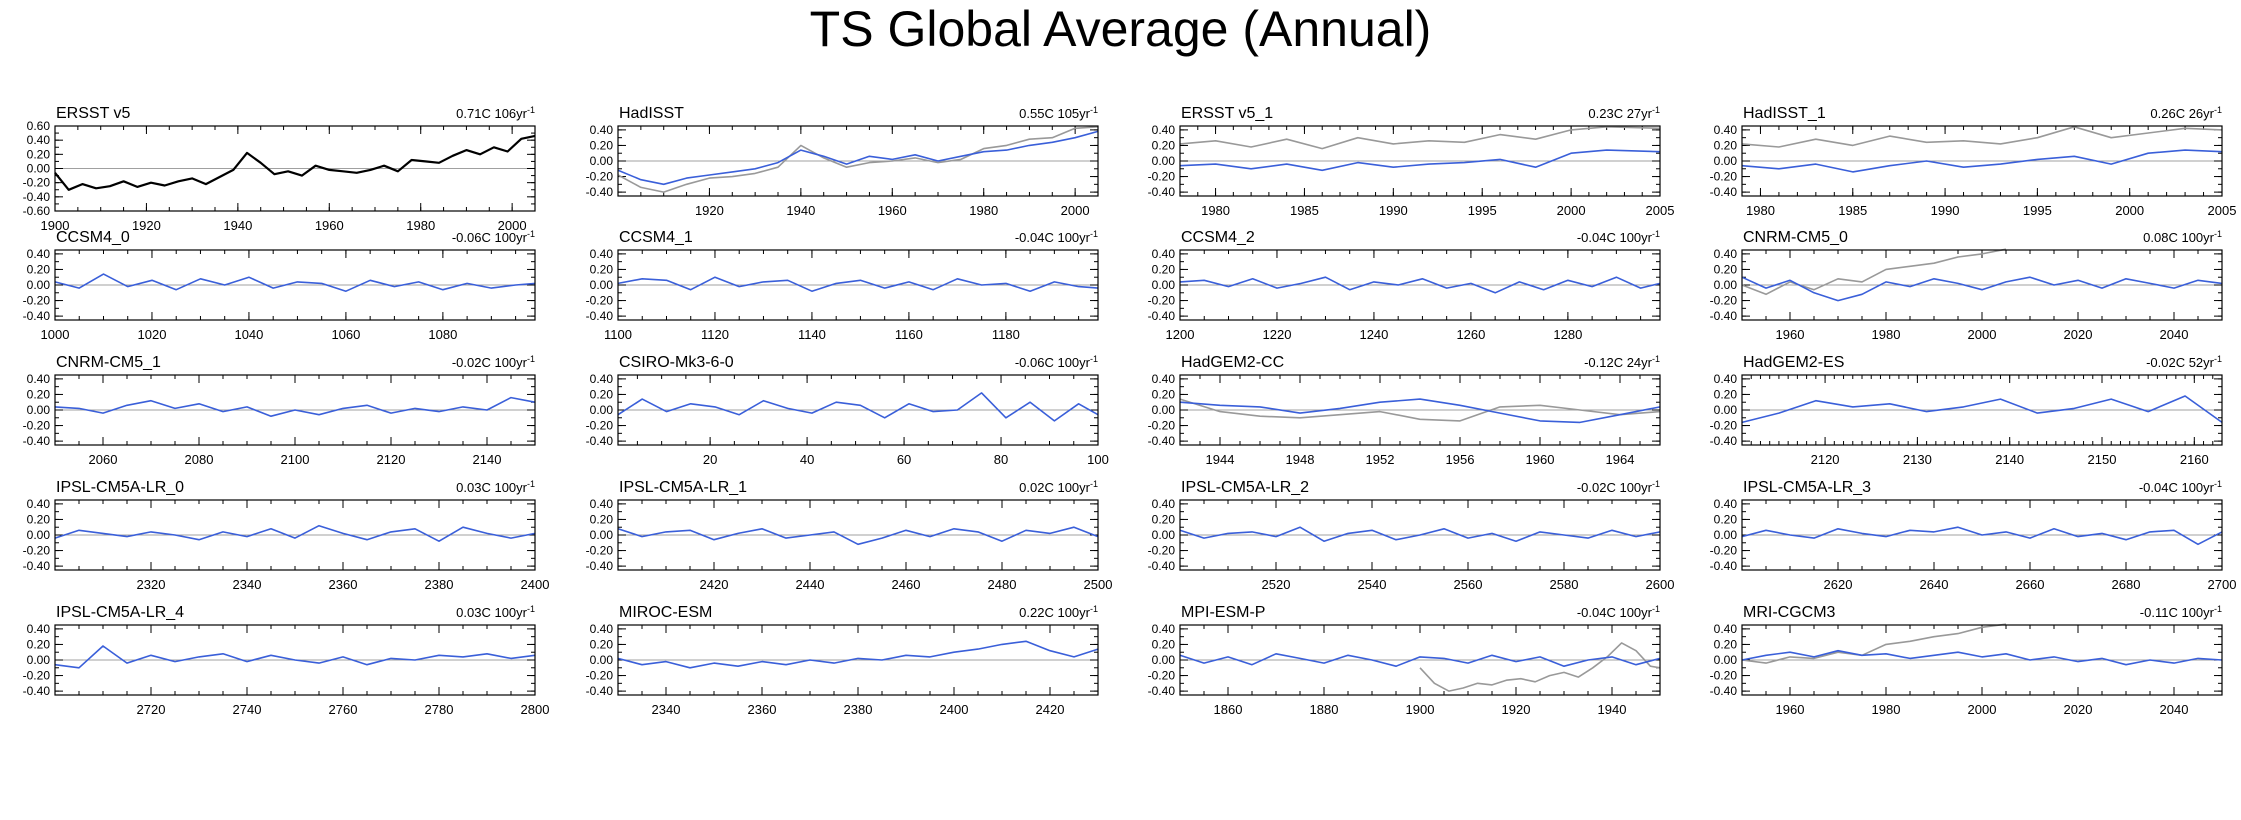  What do you see at coordinates (1373, 334) in the screenshot?
I see `x-tick-label: 1240` at bounding box center [1373, 334].